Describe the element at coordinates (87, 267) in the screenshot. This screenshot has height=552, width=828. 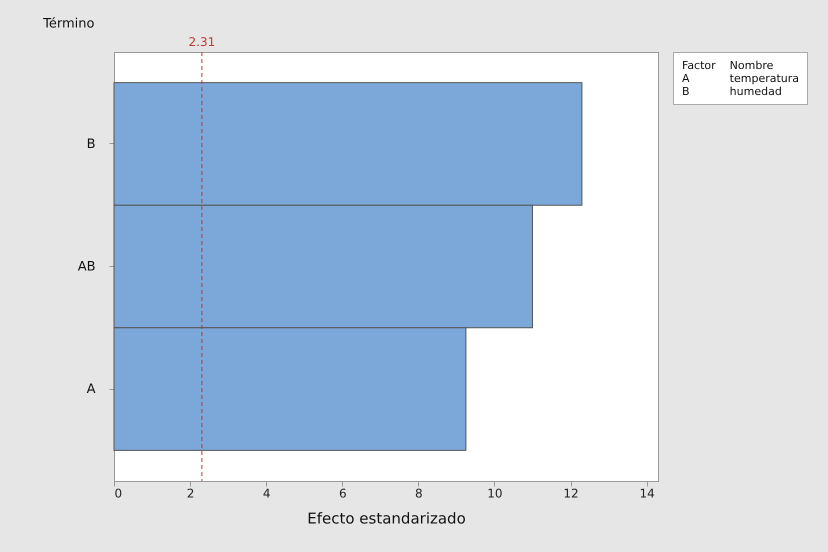
I see `y-tick-label: AB` at that location.